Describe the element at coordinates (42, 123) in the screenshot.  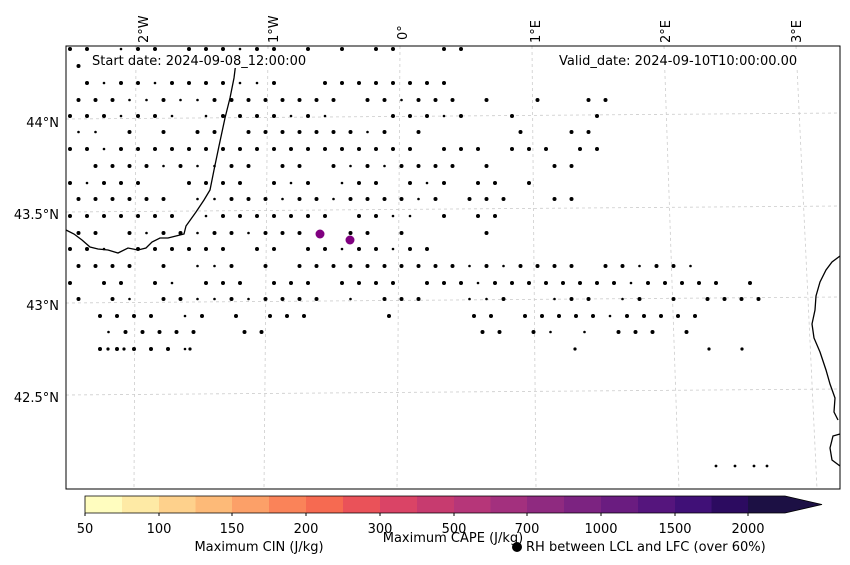
I see `lat-label: 44°N` at that location.